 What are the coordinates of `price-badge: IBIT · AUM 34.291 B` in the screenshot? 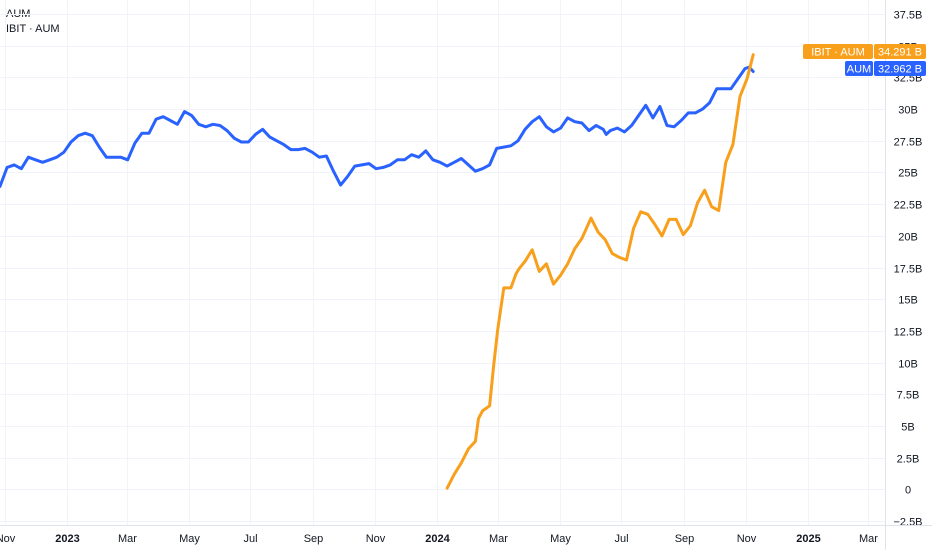 It's located at (864, 51).